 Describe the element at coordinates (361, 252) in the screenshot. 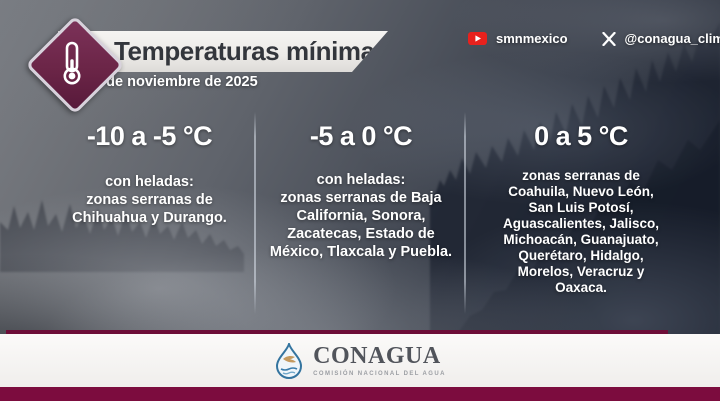

I see `region-line: México, Tlaxcala y Puebla.` at that location.